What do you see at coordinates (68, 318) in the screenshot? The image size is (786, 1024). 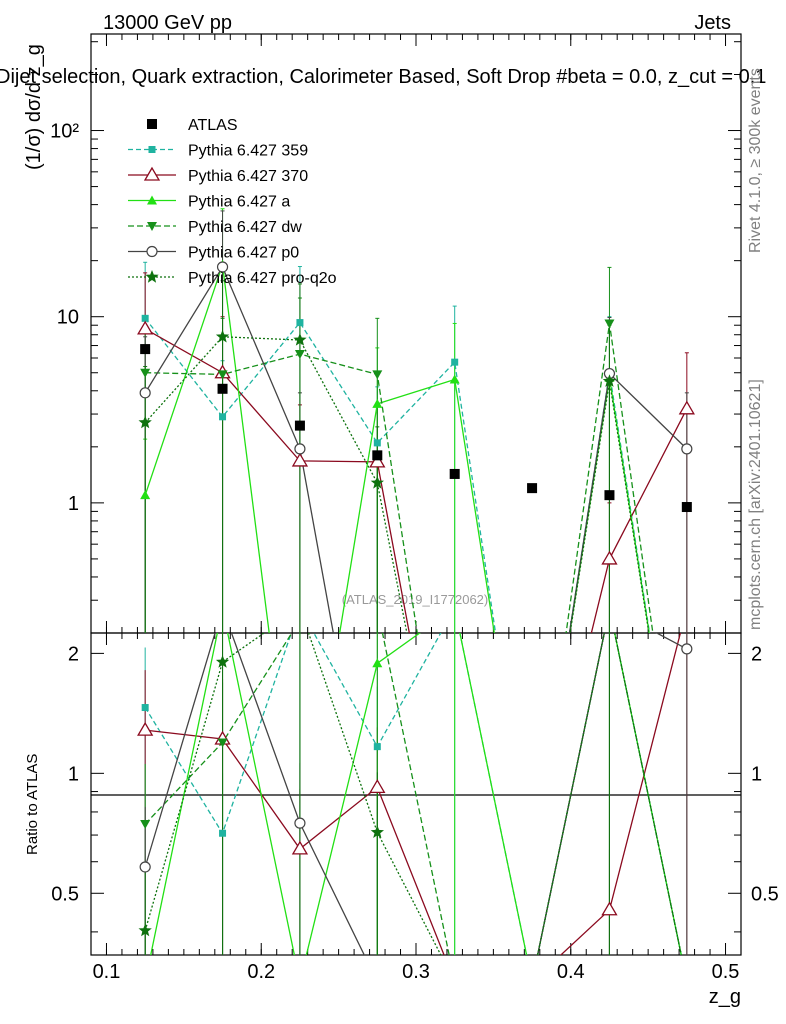 I see `y-tick-label-main: 10` at bounding box center [68, 318].